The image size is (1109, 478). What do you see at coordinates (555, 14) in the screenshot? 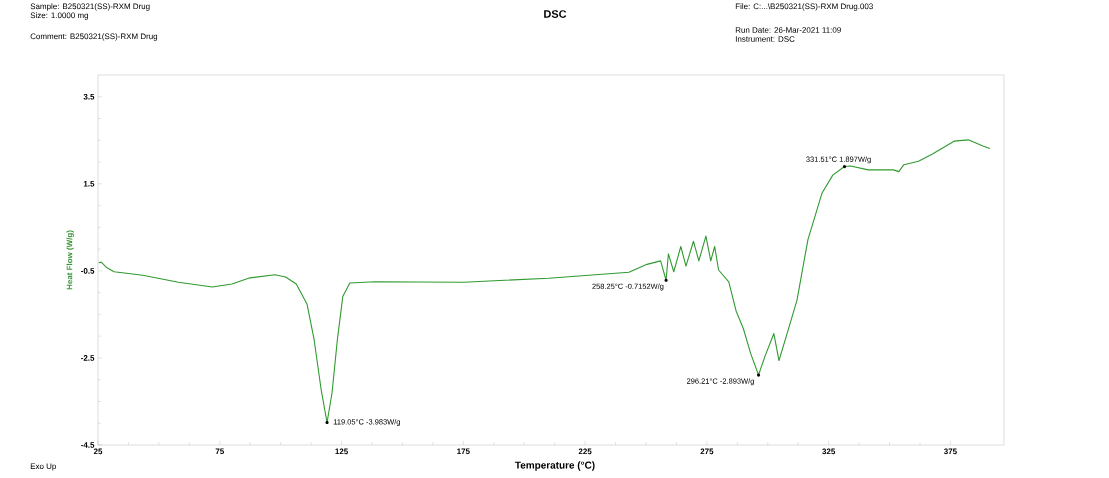
I see `chart-title: DSC` at bounding box center [555, 14].